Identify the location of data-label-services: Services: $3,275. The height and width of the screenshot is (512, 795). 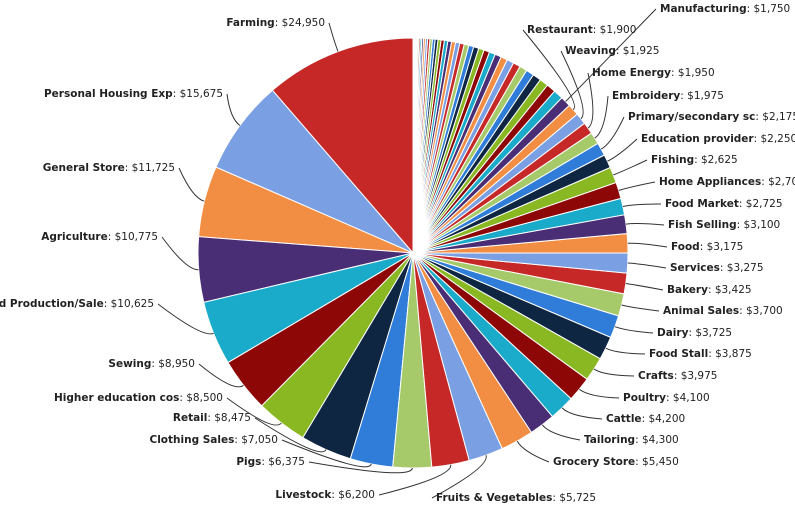
(717, 268).